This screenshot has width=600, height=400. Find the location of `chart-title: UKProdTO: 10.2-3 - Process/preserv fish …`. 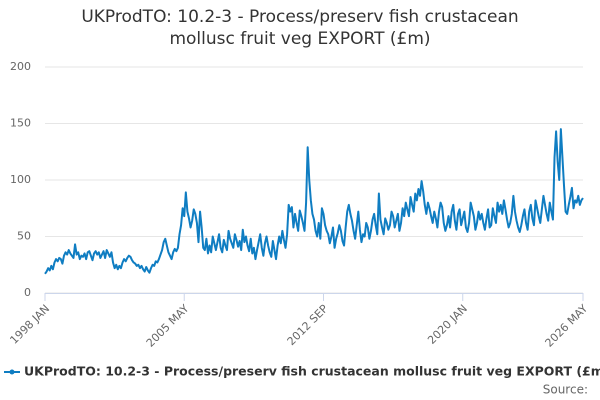

chart-title: UKProdTO: 10.2-3 - Process/preserv fish … is located at coordinates (300, 28).